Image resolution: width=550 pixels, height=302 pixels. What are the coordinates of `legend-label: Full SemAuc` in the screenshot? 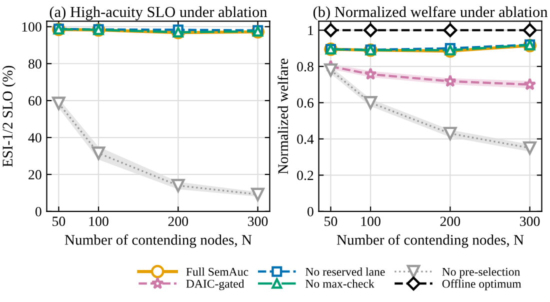 It's located at (217, 271).